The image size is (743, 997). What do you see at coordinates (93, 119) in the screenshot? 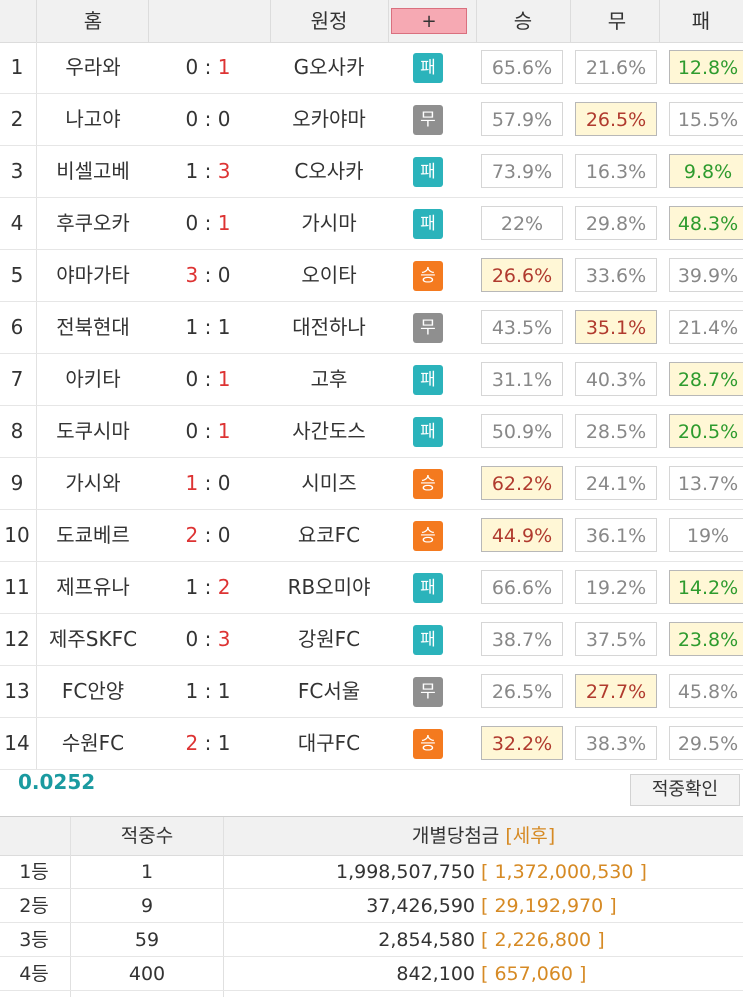
I see `home-team: 나고야` at bounding box center [93, 119].